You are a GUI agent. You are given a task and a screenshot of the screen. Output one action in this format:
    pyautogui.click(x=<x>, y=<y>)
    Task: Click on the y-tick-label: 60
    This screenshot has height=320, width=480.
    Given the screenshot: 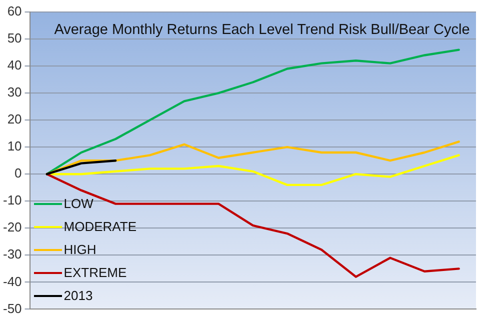 What is the action you would take?
    pyautogui.click(x=14, y=11)
    